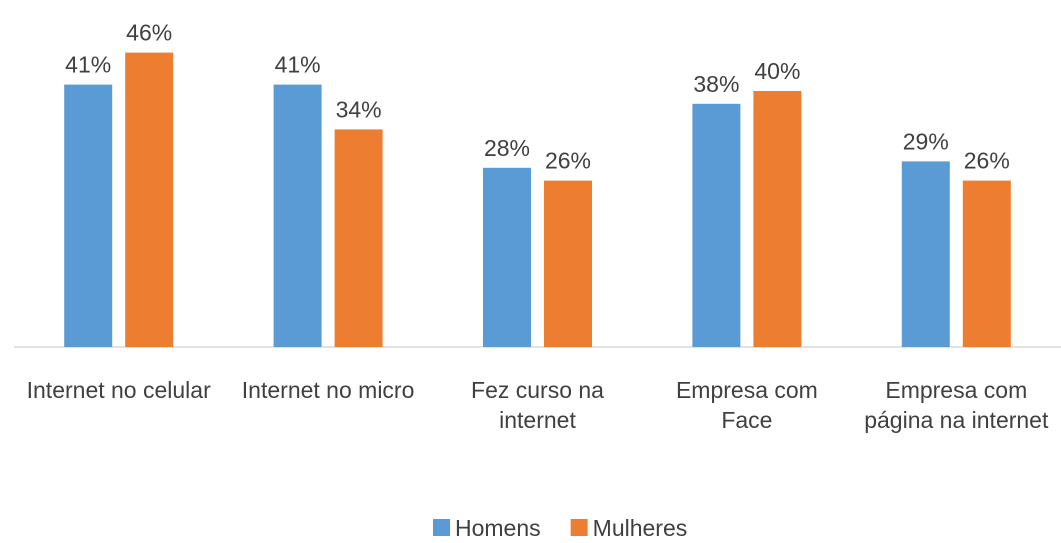  Describe the element at coordinates (926, 141) in the screenshot. I see `data-label: 29%` at that location.